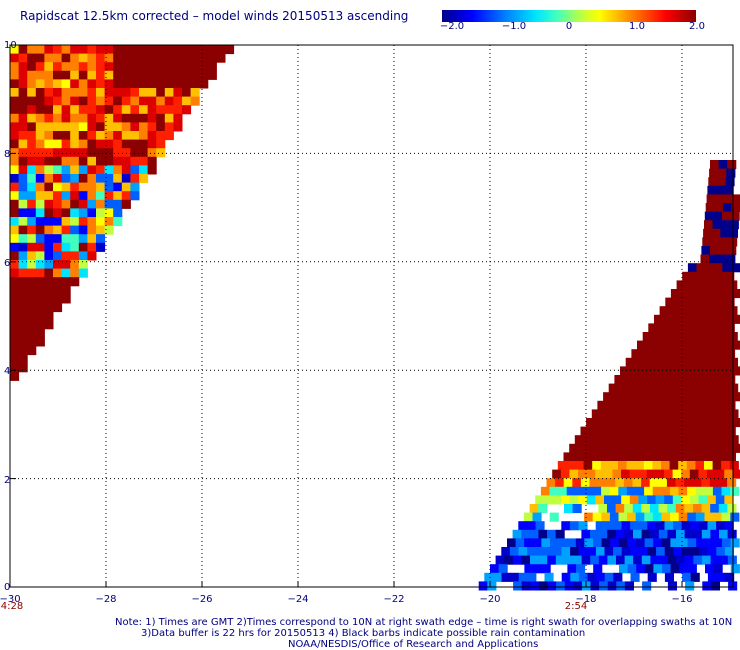 This screenshot has height=650, width=740. I want to click on colorbar-tick: 0, so click(569, 26).